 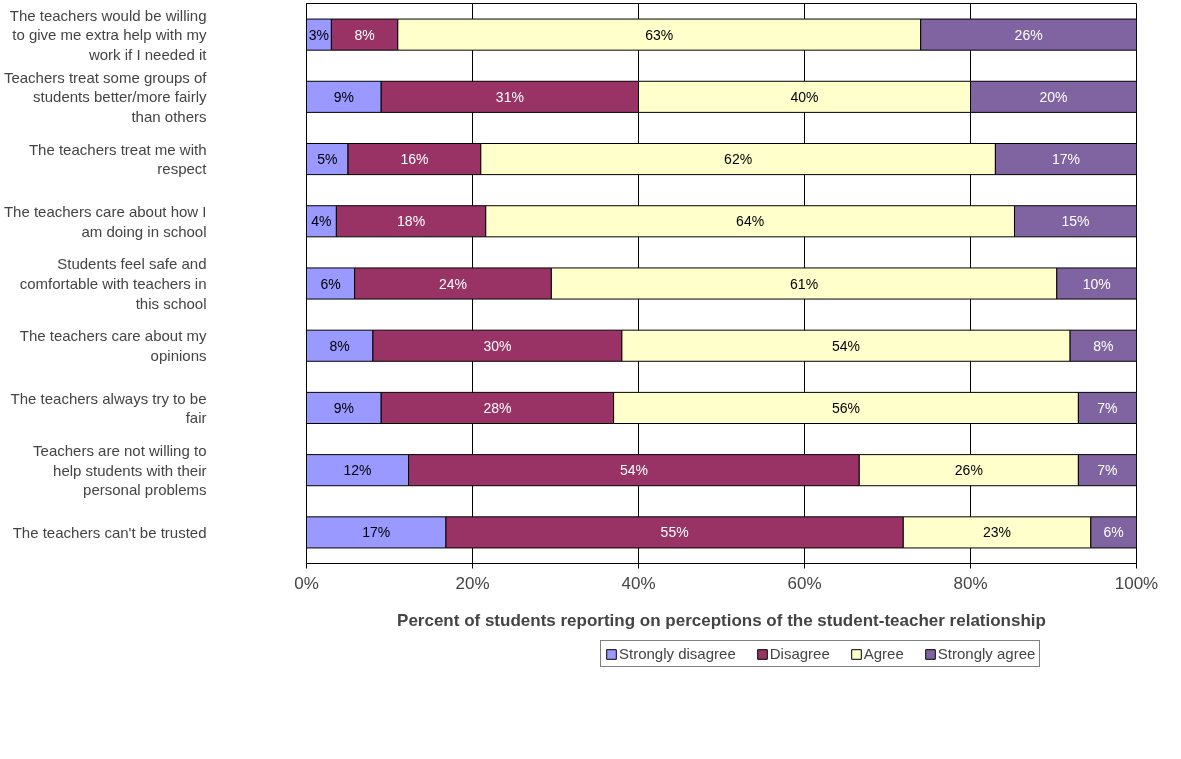 What do you see at coordinates (321, 221) in the screenshot?
I see `data-label: 4%` at bounding box center [321, 221].